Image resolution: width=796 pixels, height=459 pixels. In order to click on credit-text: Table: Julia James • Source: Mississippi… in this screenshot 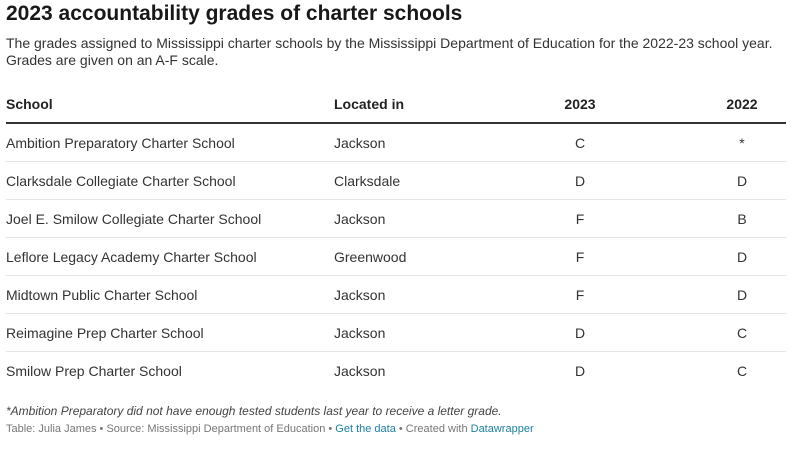, I will do `click(171, 429)`.